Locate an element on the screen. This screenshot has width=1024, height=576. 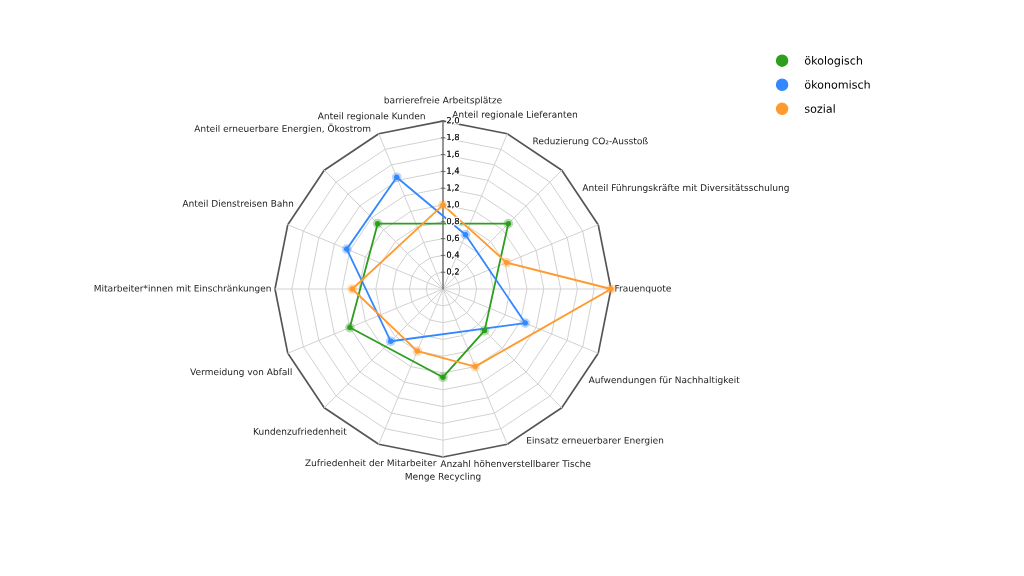
y-tick-label: 0,6 is located at coordinates (453, 238).